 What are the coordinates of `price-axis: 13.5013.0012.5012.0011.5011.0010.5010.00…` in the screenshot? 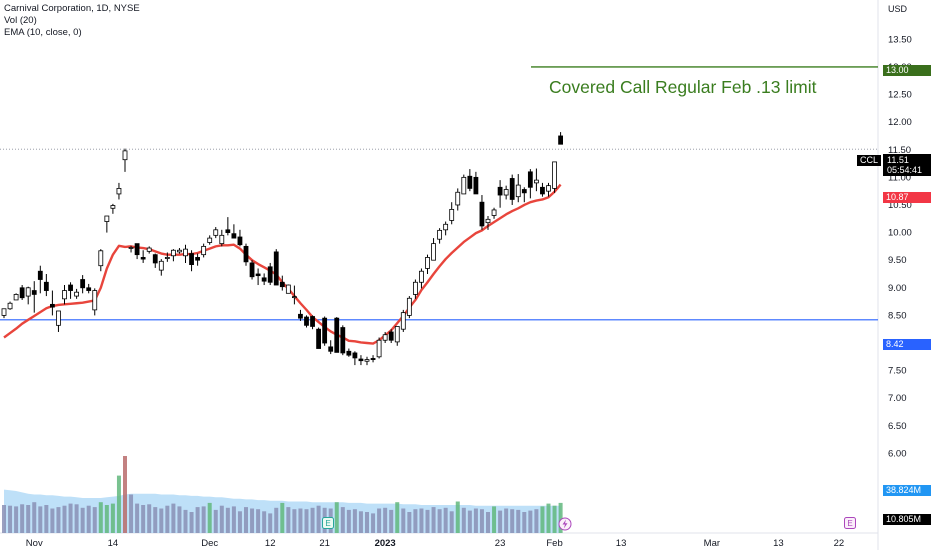 It's located at (900, 246).